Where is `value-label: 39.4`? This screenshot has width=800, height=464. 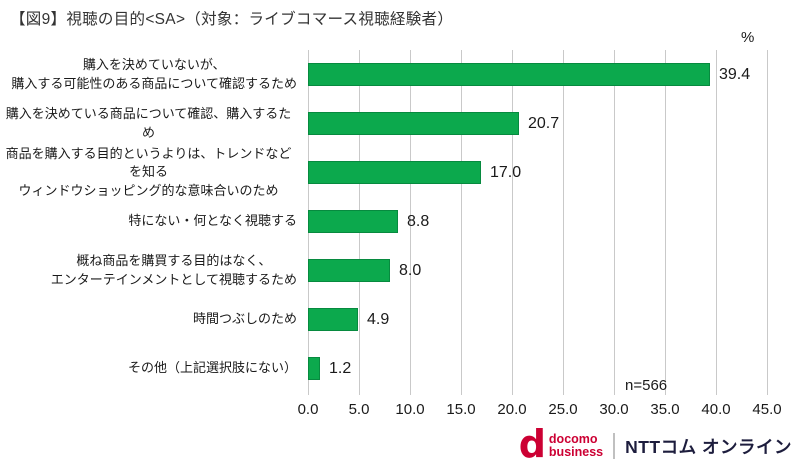 value-label: 39.4 is located at coordinates (735, 74).